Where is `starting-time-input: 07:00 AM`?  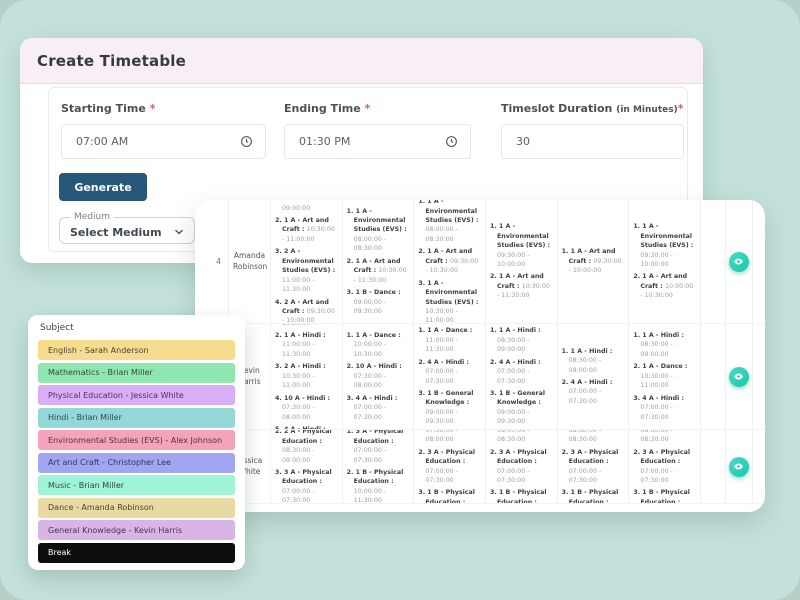
starting-time-input: 07:00 AM is located at coordinates (163, 141).